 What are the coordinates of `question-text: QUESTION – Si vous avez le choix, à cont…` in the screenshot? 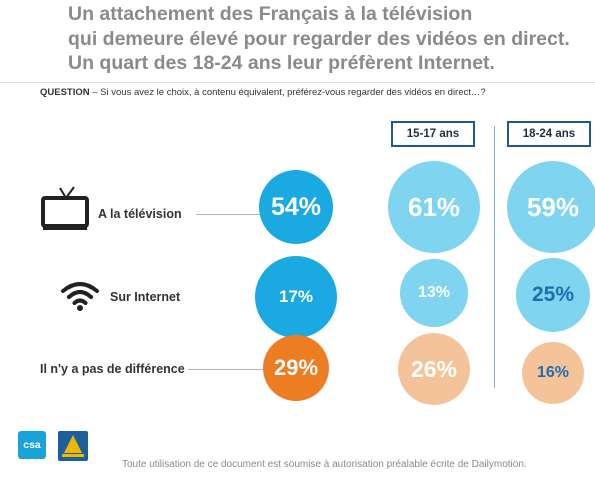 It's located at (263, 92).